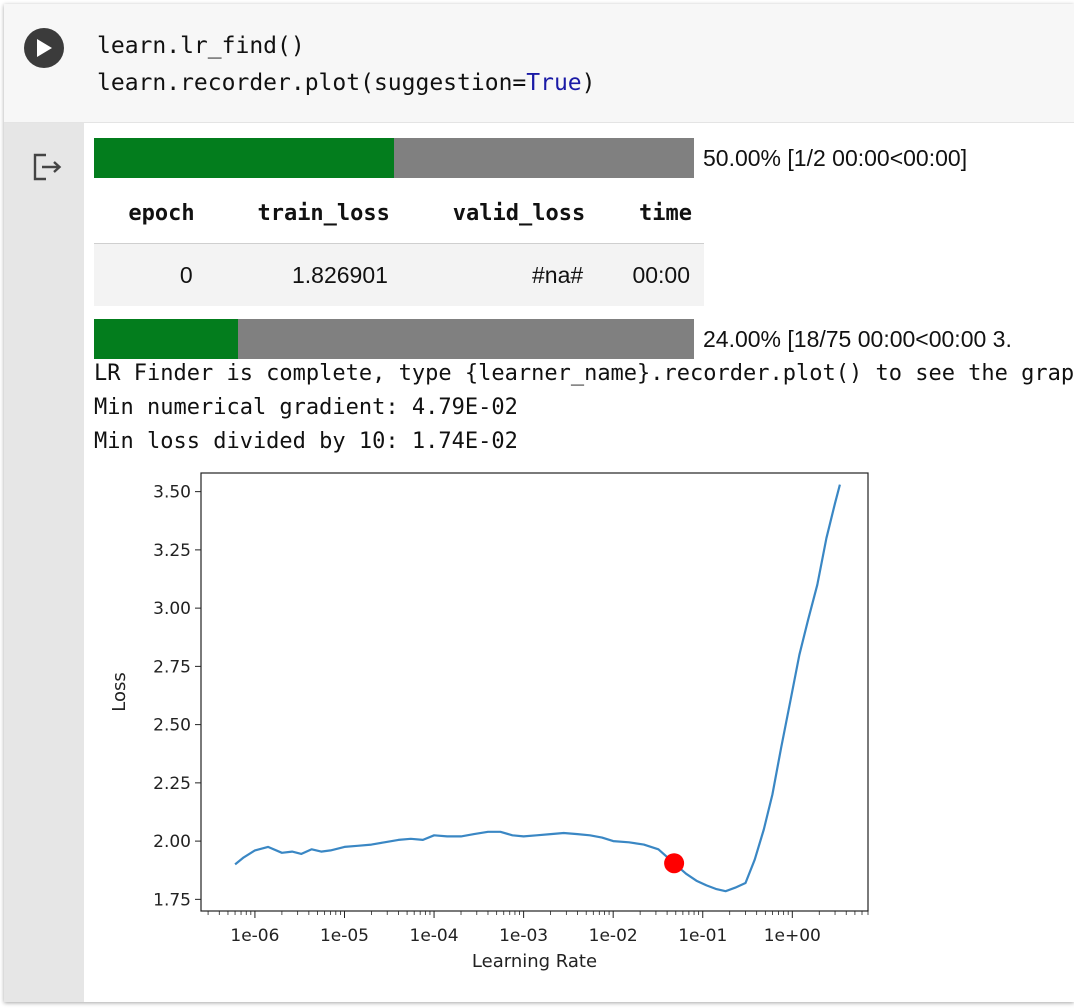 This screenshot has height=1008, width=1074. What do you see at coordinates (201, 46) in the screenshot?
I see `code-line-1: learn.lr_find()` at bounding box center [201, 46].